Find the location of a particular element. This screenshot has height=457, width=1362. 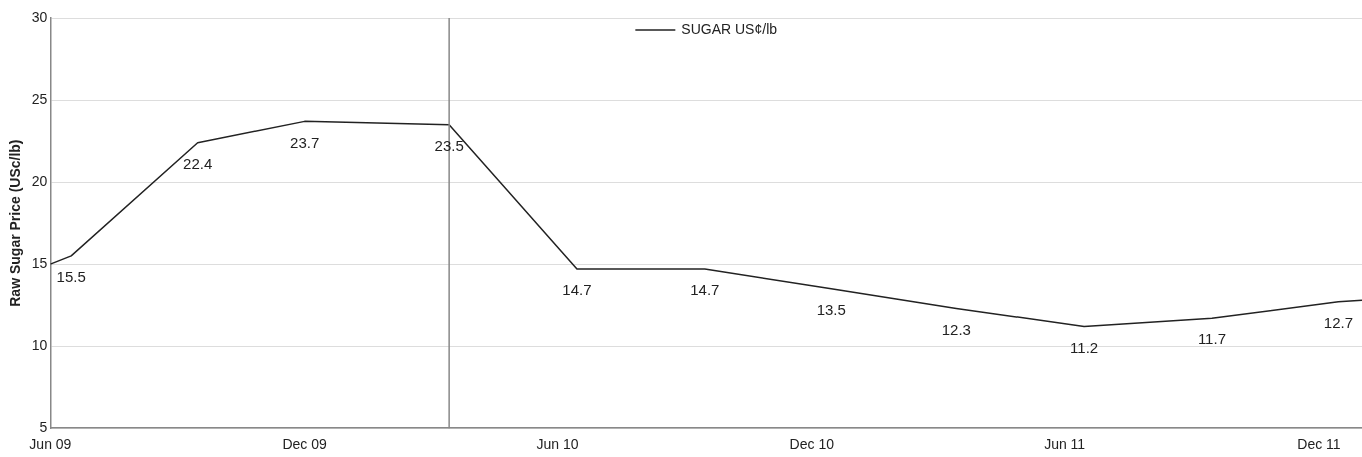

data-label: 11.7 is located at coordinates (1211, 339).